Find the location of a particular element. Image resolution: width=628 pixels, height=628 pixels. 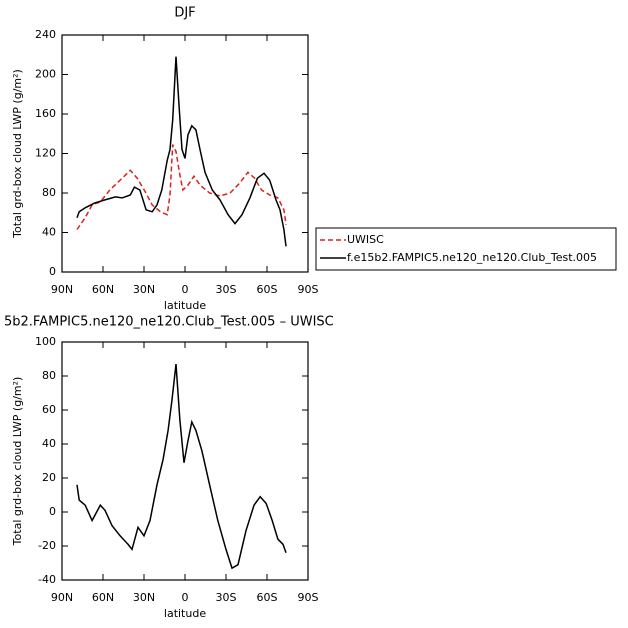

y-tick-label: 60 is located at coordinates (49, 409).